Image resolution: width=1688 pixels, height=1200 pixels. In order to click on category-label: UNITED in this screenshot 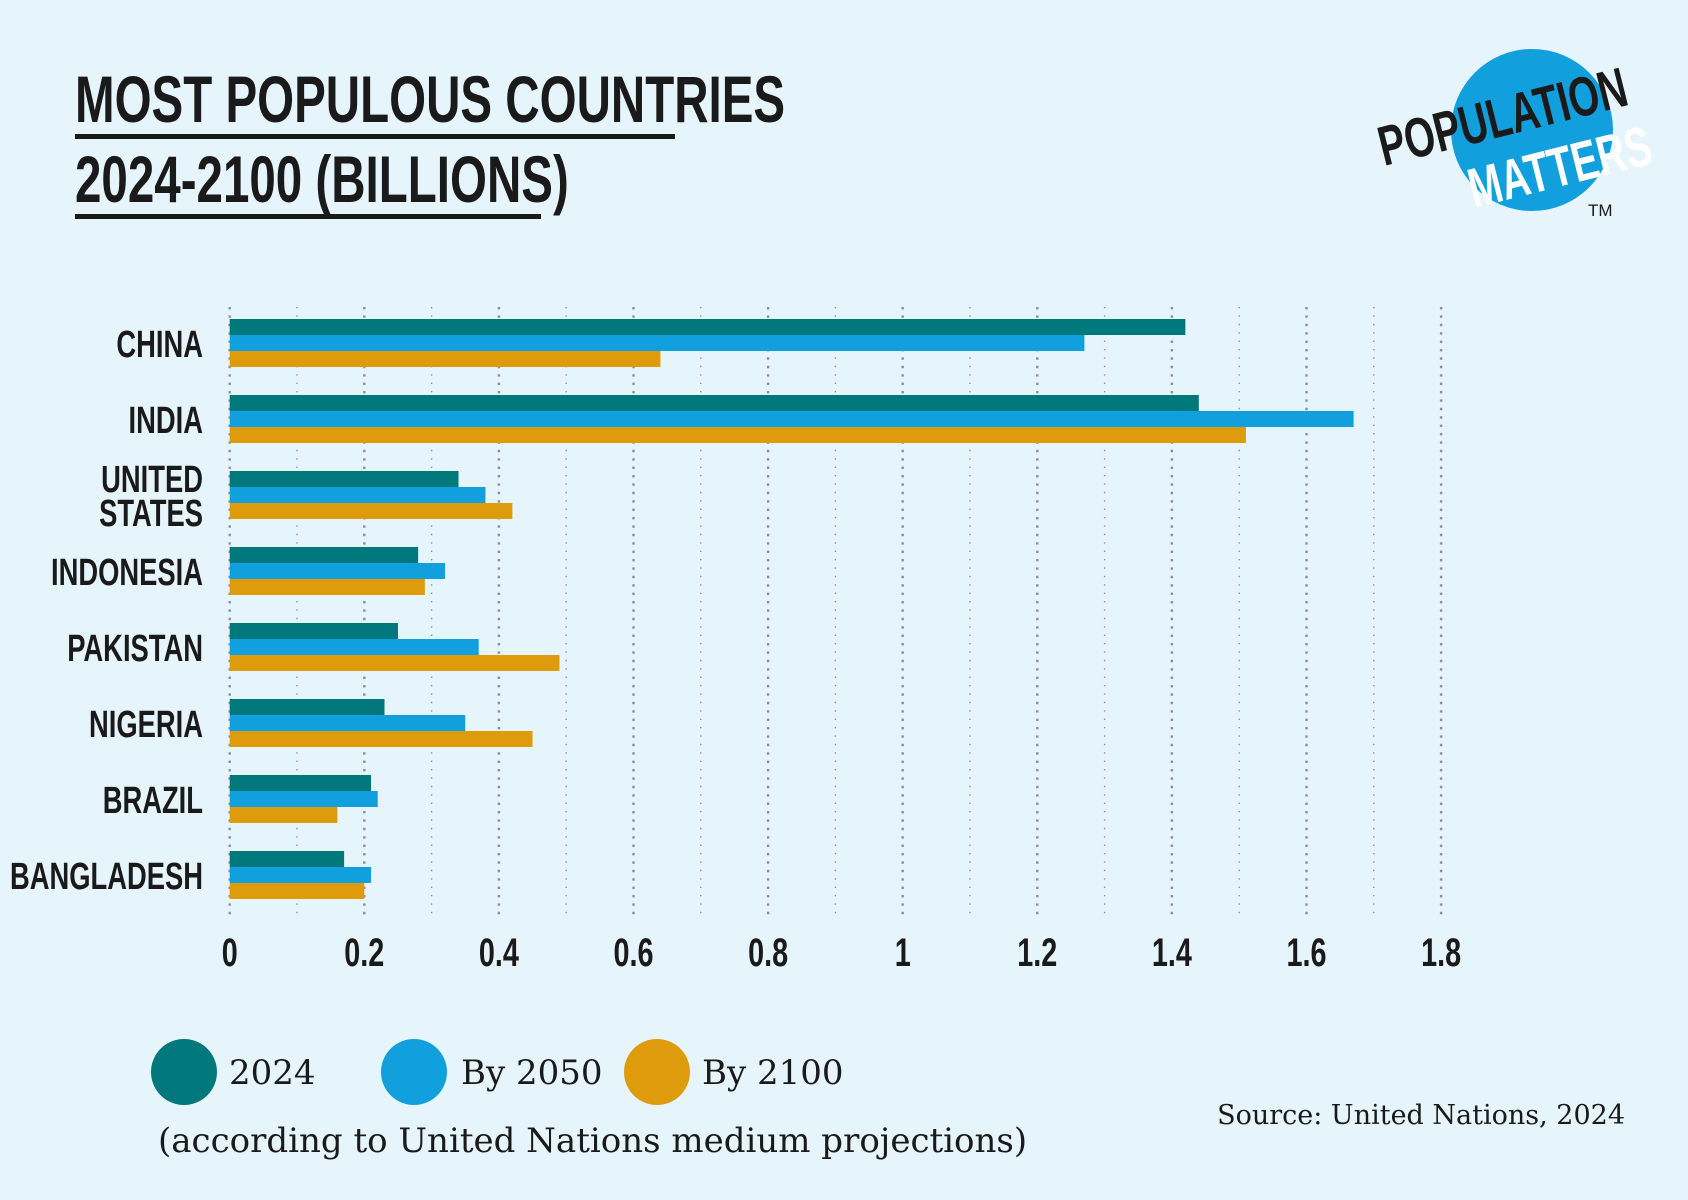, I will do `click(152, 480)`.